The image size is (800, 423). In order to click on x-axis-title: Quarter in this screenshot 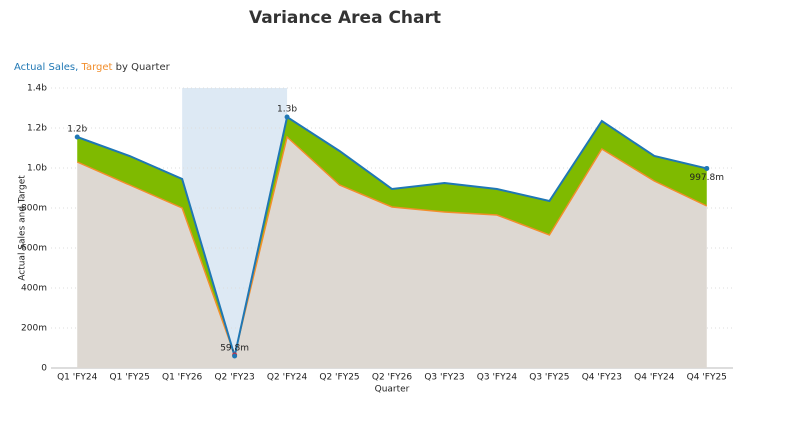, I will do `click(392, 390)`.